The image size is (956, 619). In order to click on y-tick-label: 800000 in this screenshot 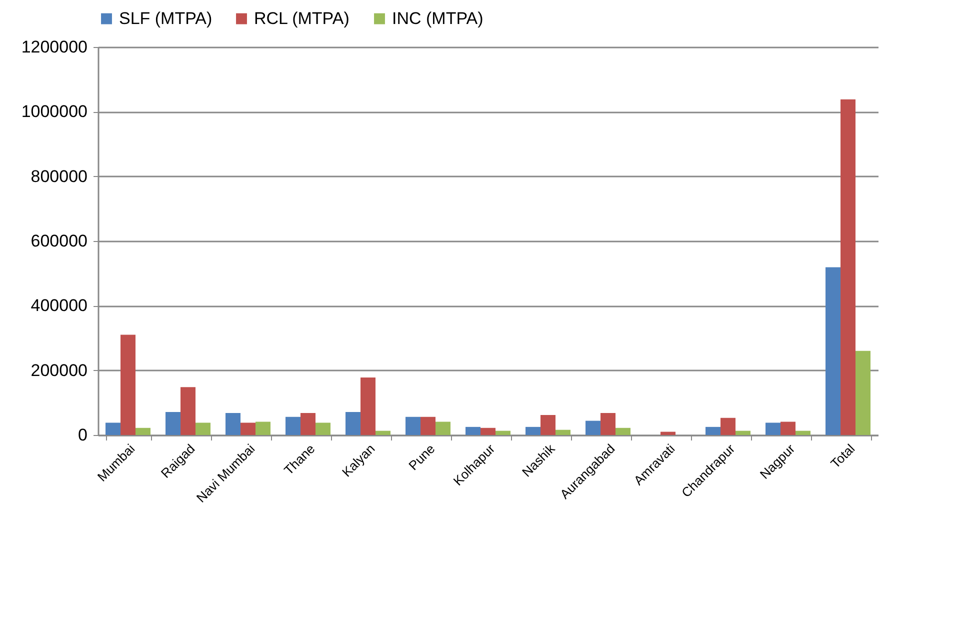, I will do `click(59, 176)`.